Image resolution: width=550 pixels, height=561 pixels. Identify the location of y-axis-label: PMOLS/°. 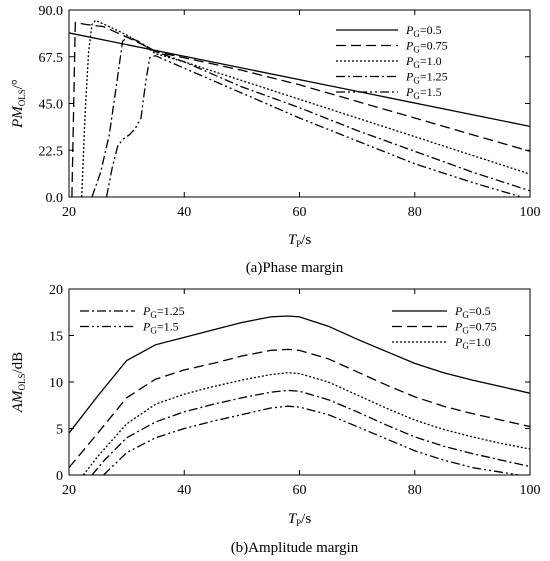
(18, 104).